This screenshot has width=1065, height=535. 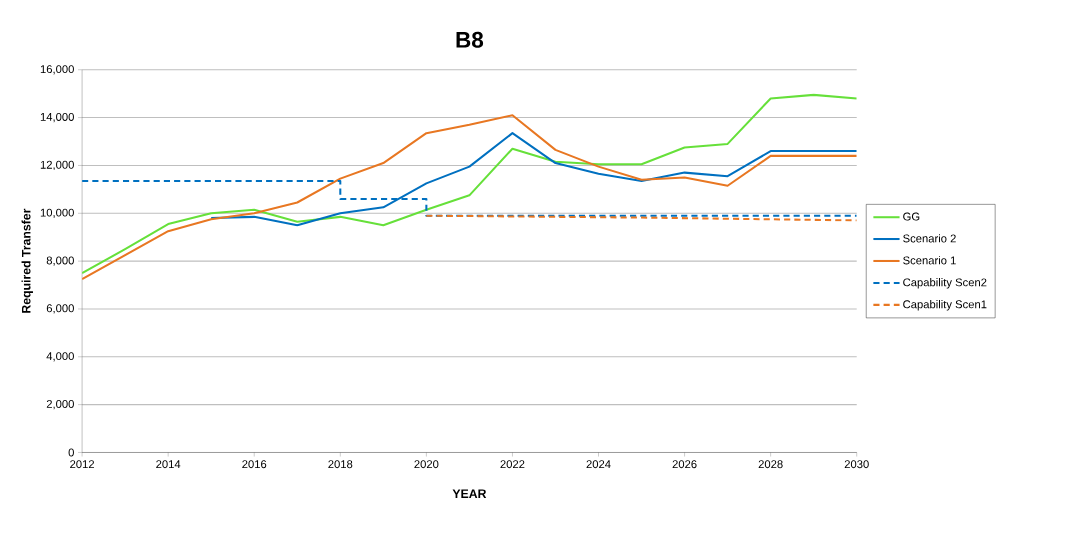 What do you see at coordinates (60, 405) in the screenshot?
I see `y-tick-label: 2,000` at bounding box center [60, 405].